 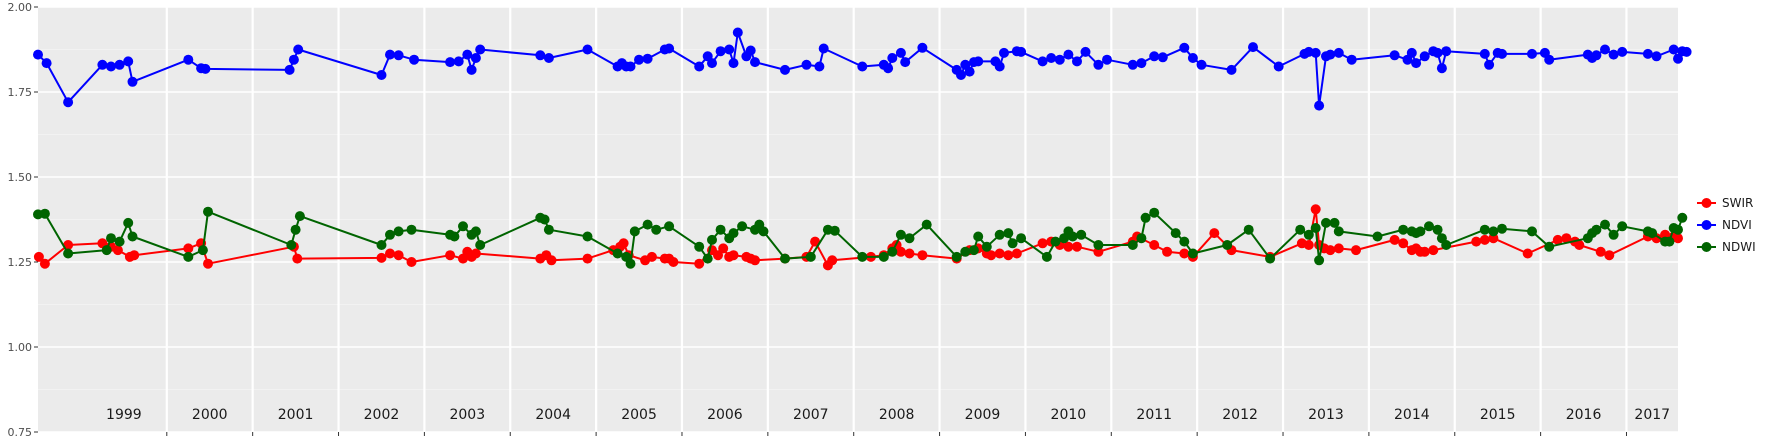 I want to click on year-label: 2009, so click(x=983, y=415).